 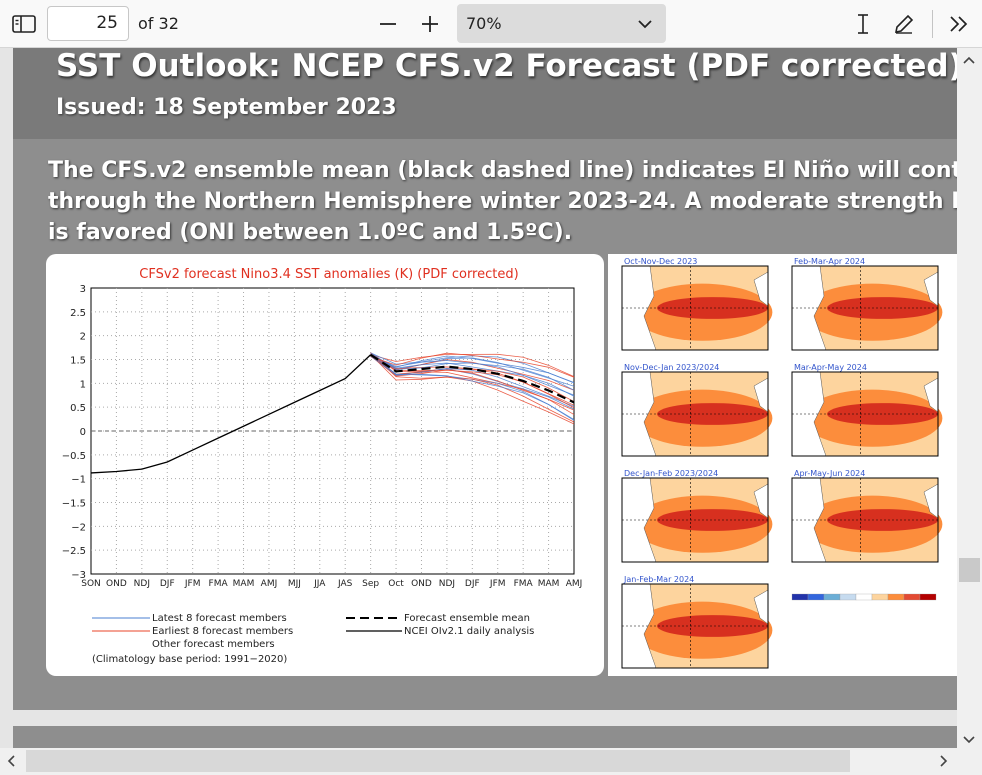 I want to click on sst-map-panel: Apr-May-Jun 2024, so click(x=867, y=516).